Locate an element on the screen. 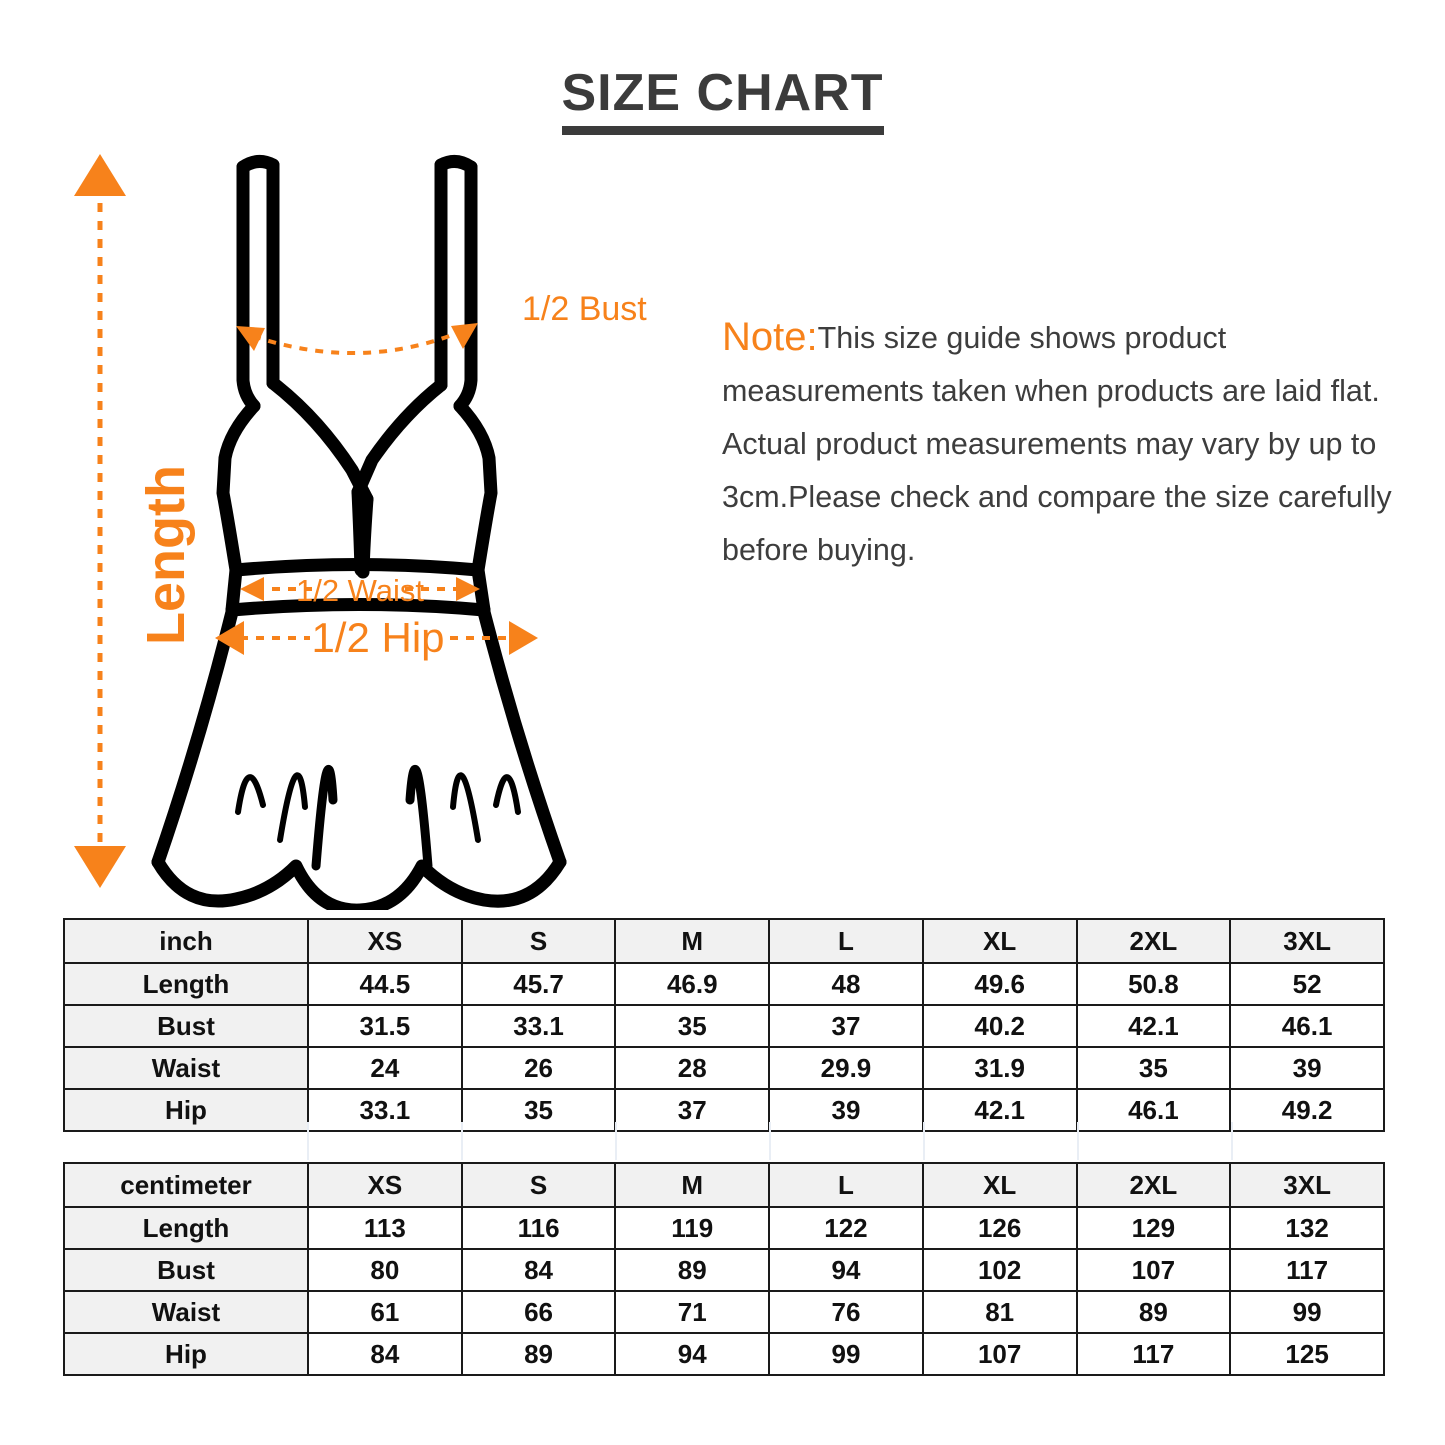 This screenshot has height=1445, width=1445. cell: 50.8 is located at coordinates (1153, 984).